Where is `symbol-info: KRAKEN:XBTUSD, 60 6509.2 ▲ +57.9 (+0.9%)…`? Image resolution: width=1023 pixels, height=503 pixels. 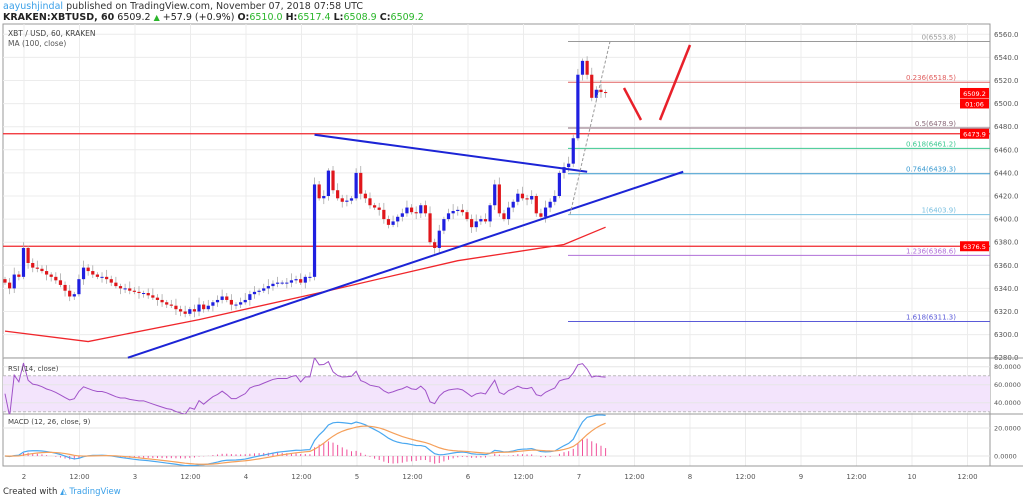 symbol-info: KRAKEN:XBTUSD, 60 6509.2 ▲ +57.9 (+0.9%)… is located at coordinates (213, 17).